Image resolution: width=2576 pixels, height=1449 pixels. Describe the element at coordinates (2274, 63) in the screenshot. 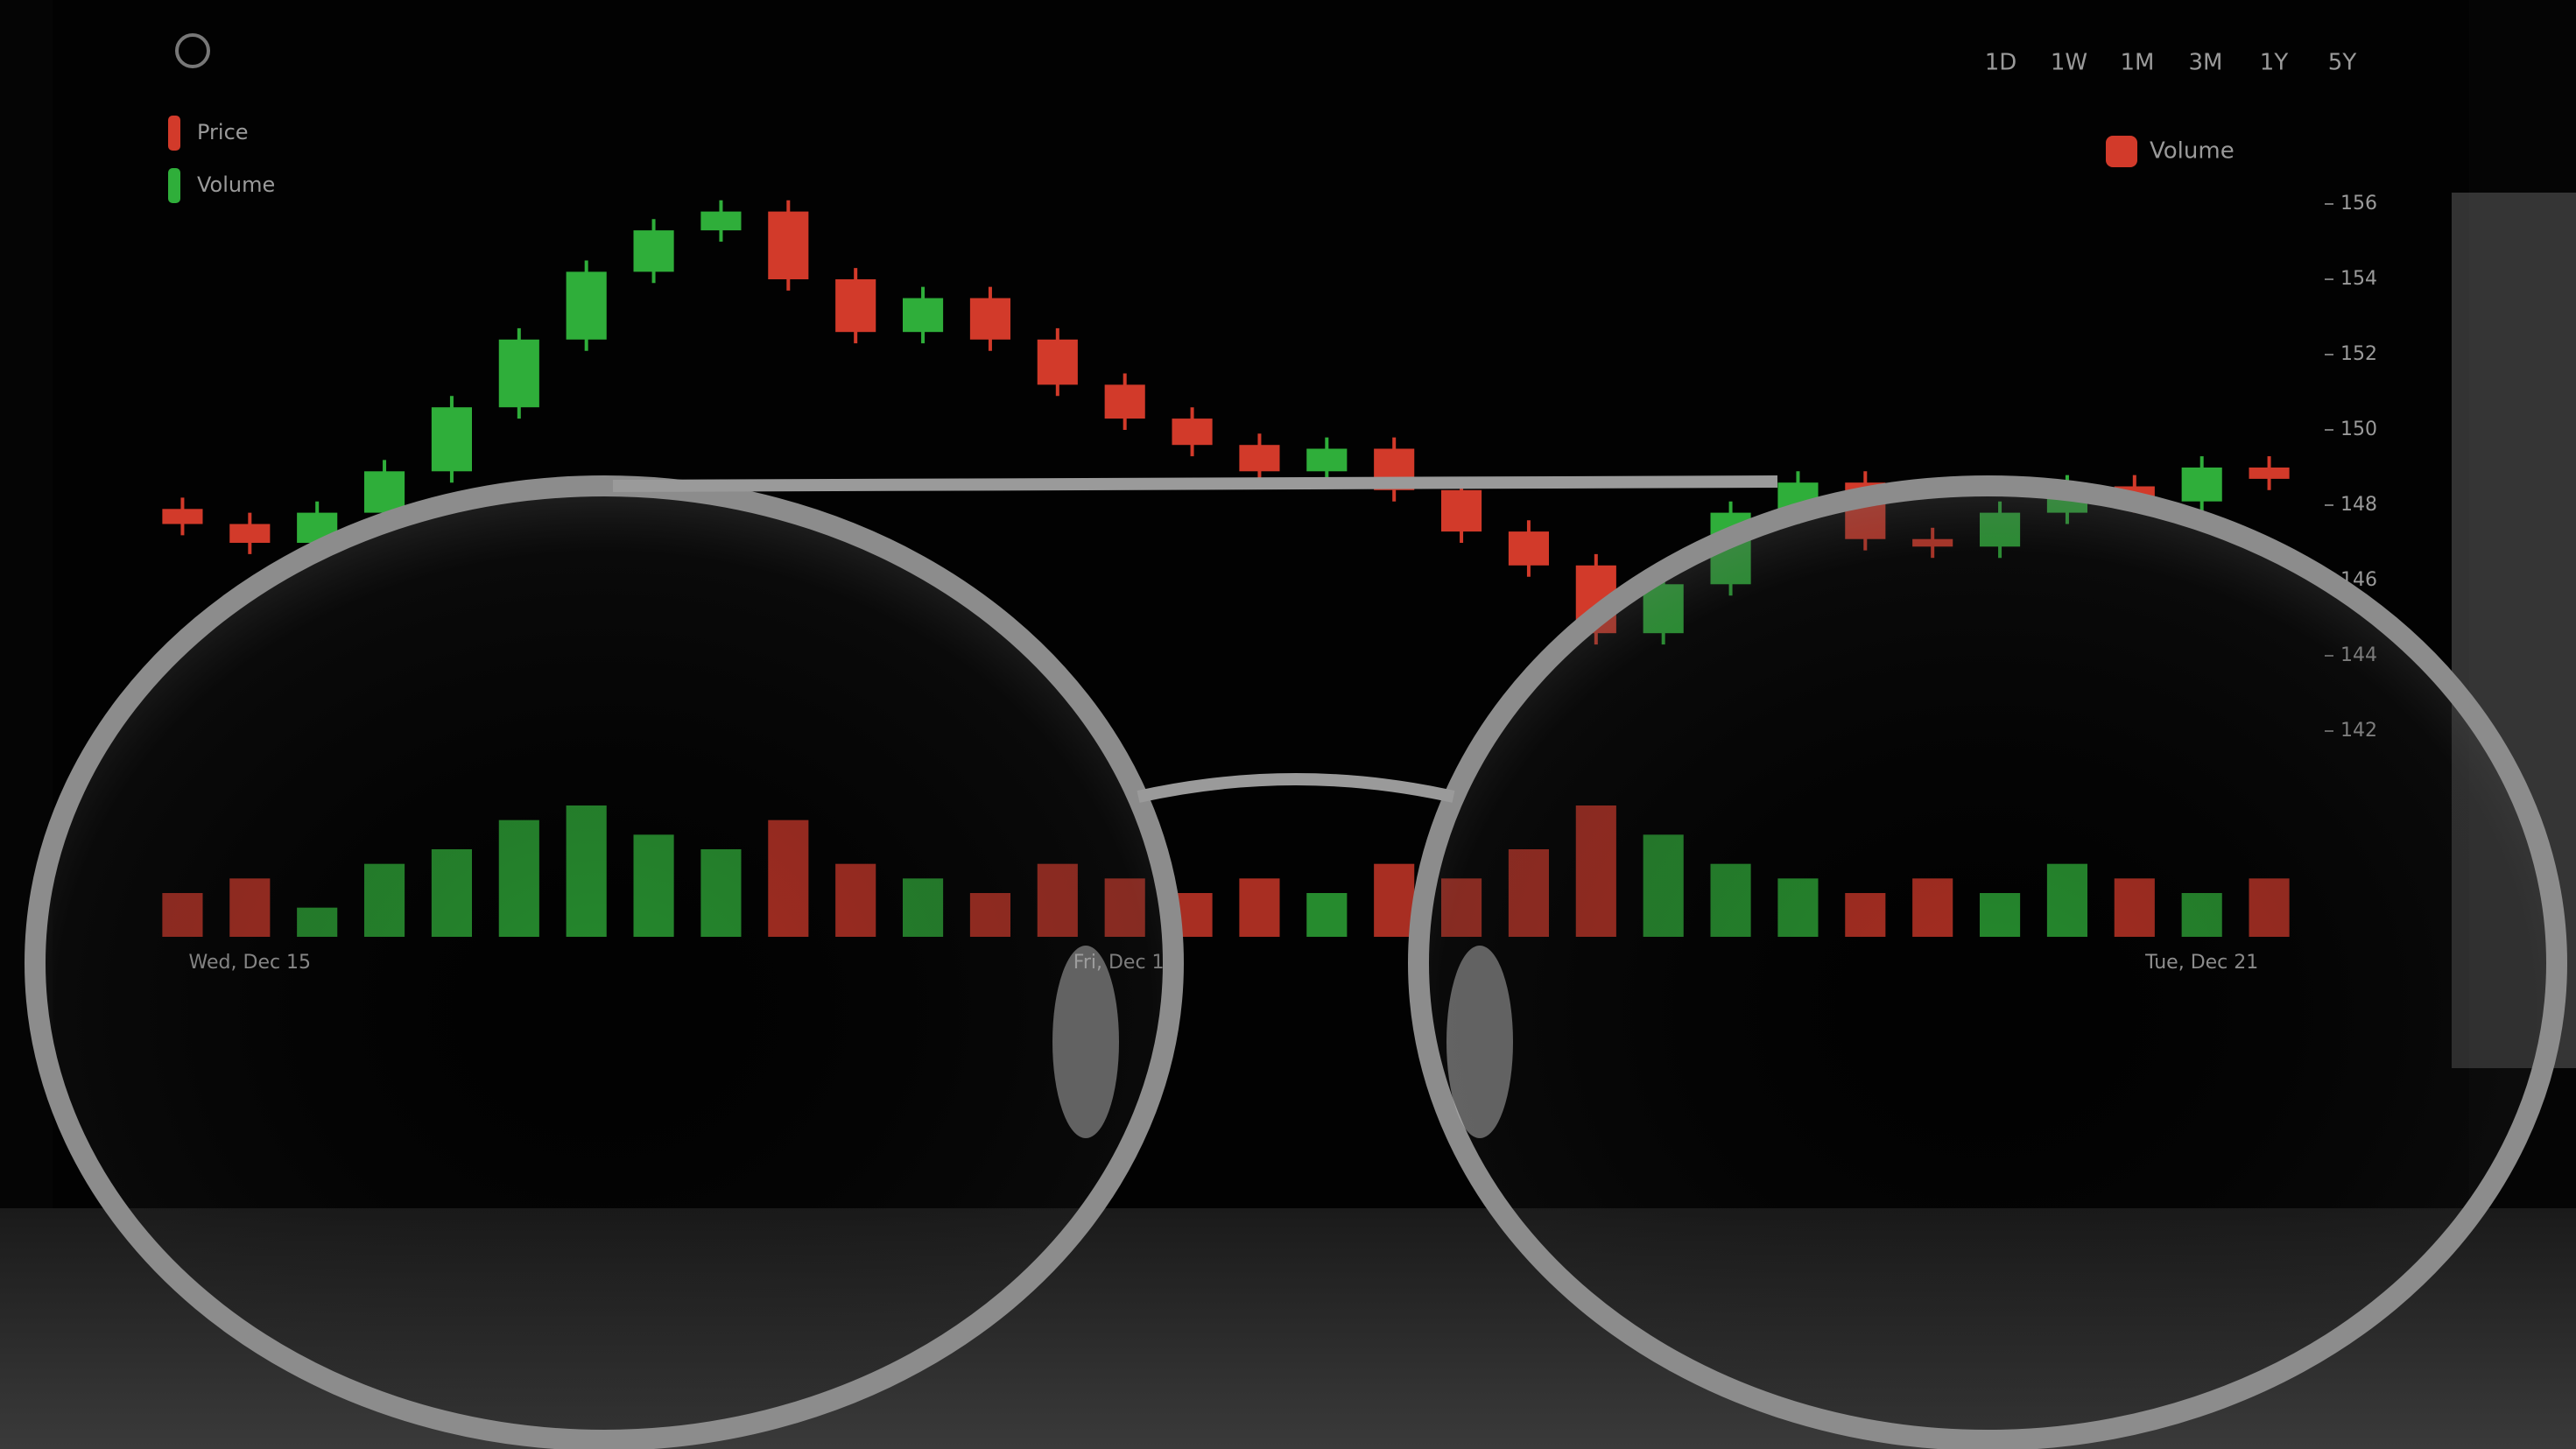

I see `timeframe-button: 1Y` at that location.